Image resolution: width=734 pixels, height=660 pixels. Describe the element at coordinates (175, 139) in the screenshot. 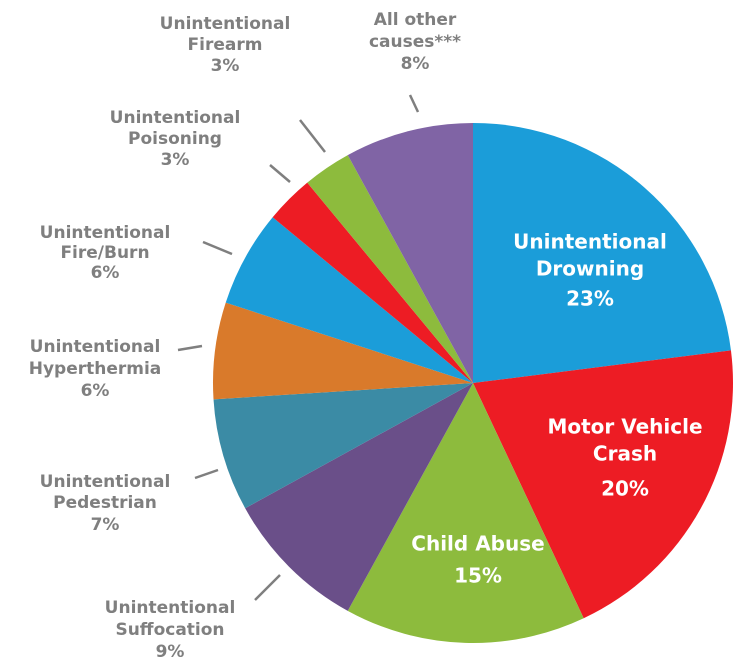

I see `slice-label: Poisoning` at that location.